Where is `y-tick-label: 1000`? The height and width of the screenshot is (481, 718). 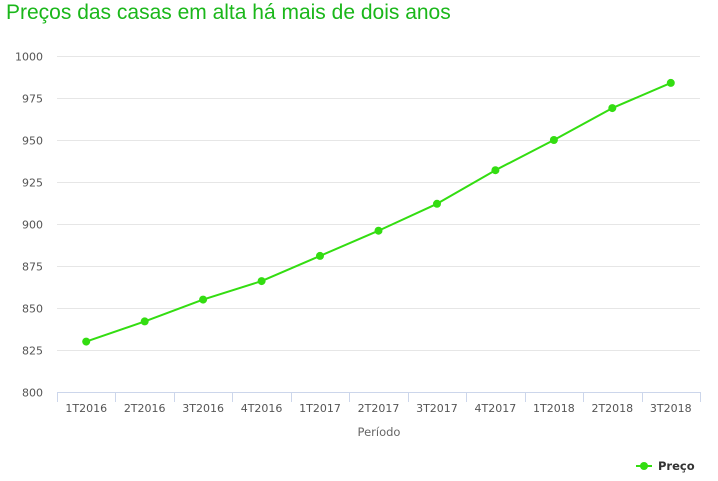
y-tick-label: 1000 is located at coordinates (29, 57).